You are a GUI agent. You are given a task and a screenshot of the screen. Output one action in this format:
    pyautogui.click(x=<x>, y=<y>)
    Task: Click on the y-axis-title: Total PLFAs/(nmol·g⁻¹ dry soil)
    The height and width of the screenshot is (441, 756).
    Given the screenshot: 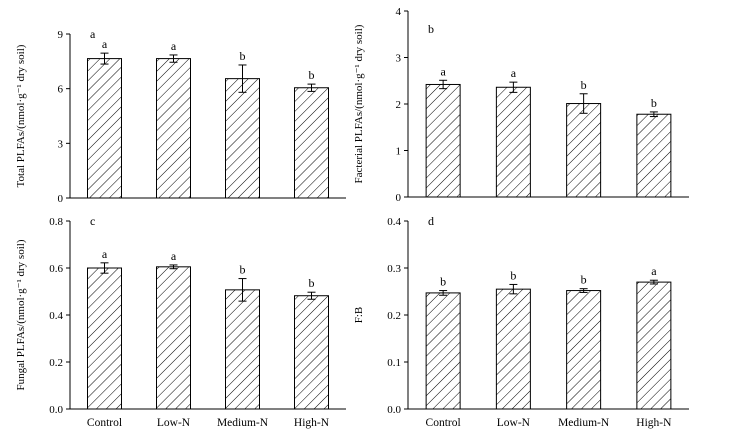 What is the action you would take?
    pyautogui.click(x=21, y=115)
    